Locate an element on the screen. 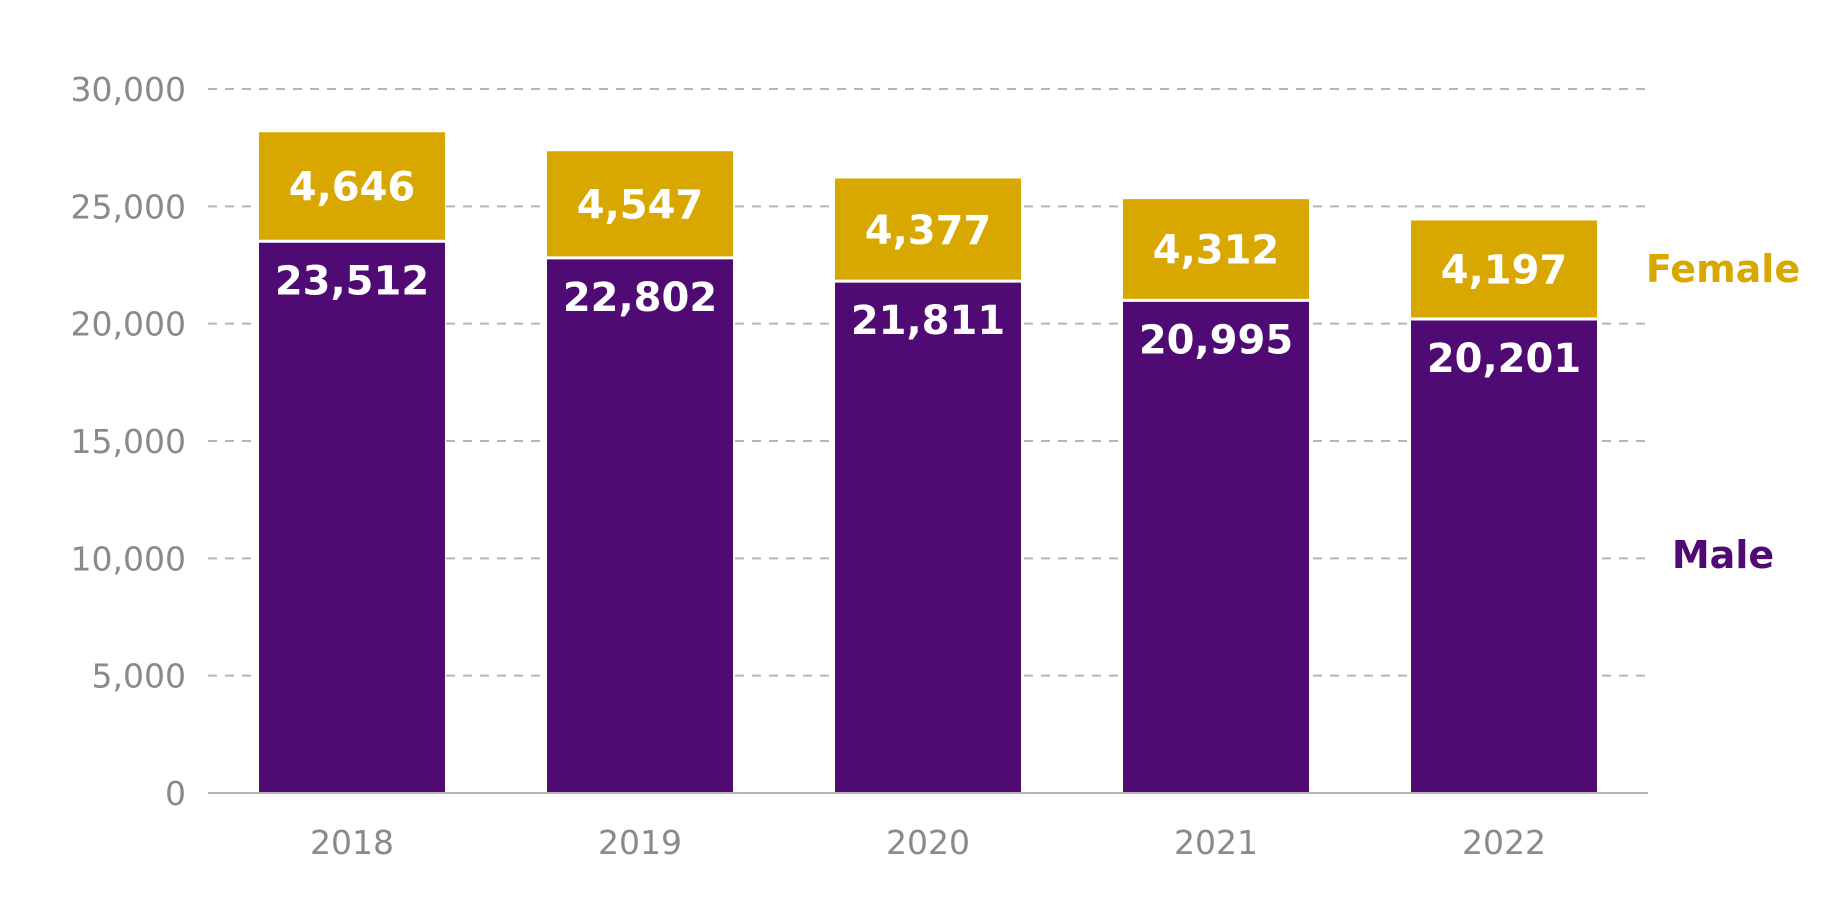 Image resolution: width=1843 pixels, height=922 pixels. x-tick-label: 2019 is located at coordinates (640, 842).